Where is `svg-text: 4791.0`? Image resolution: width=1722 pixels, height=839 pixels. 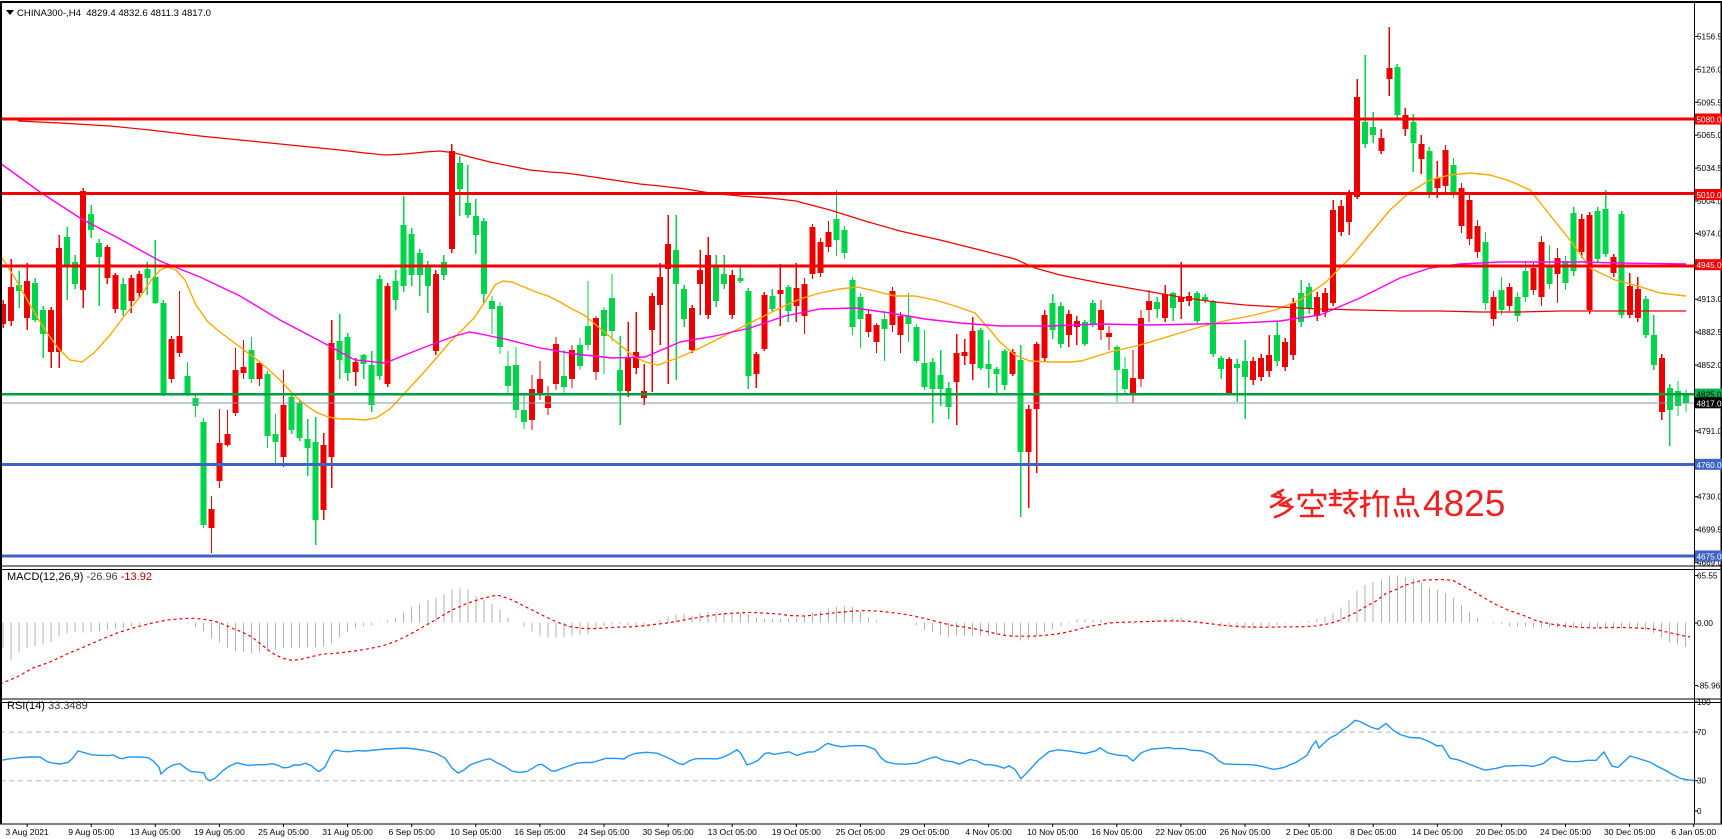
svg-text: 4791.0 is located at coordinates (1709, 431).